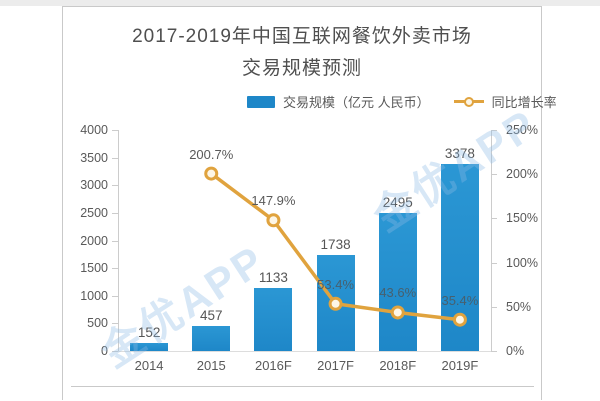  What do you see at coordinates (522, 218) in the screenshot?
I see `y-axis-right-tick-label: 150%` at bounding box center [522, 218].